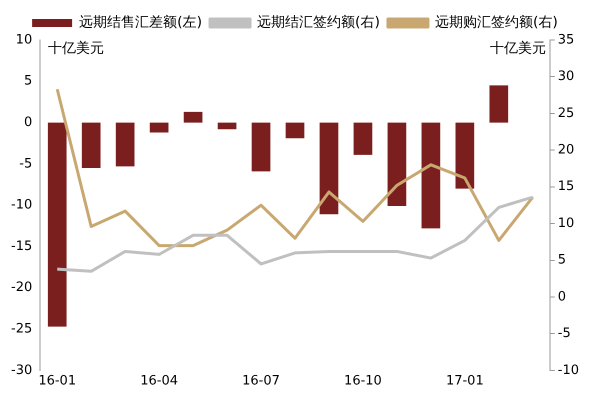  What do you see at coordinates (21, 370) in the screenshot?
I see `y-tick-label: -30` at bounding box center [21, 370].